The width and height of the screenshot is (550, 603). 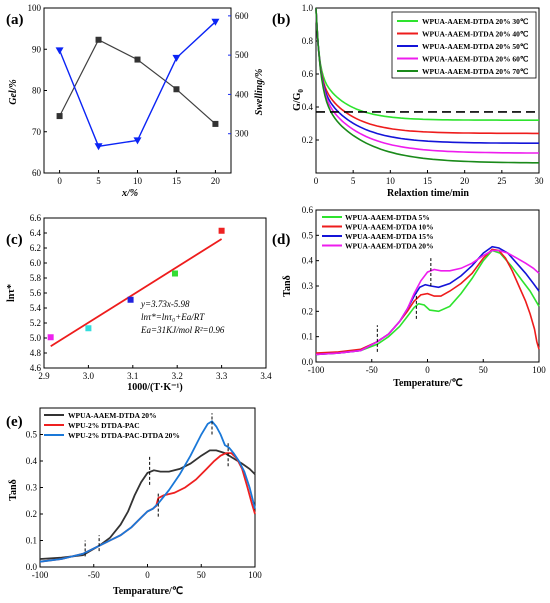 I want to click on y-axis-label: G/G0, so click(x=298, y=100).